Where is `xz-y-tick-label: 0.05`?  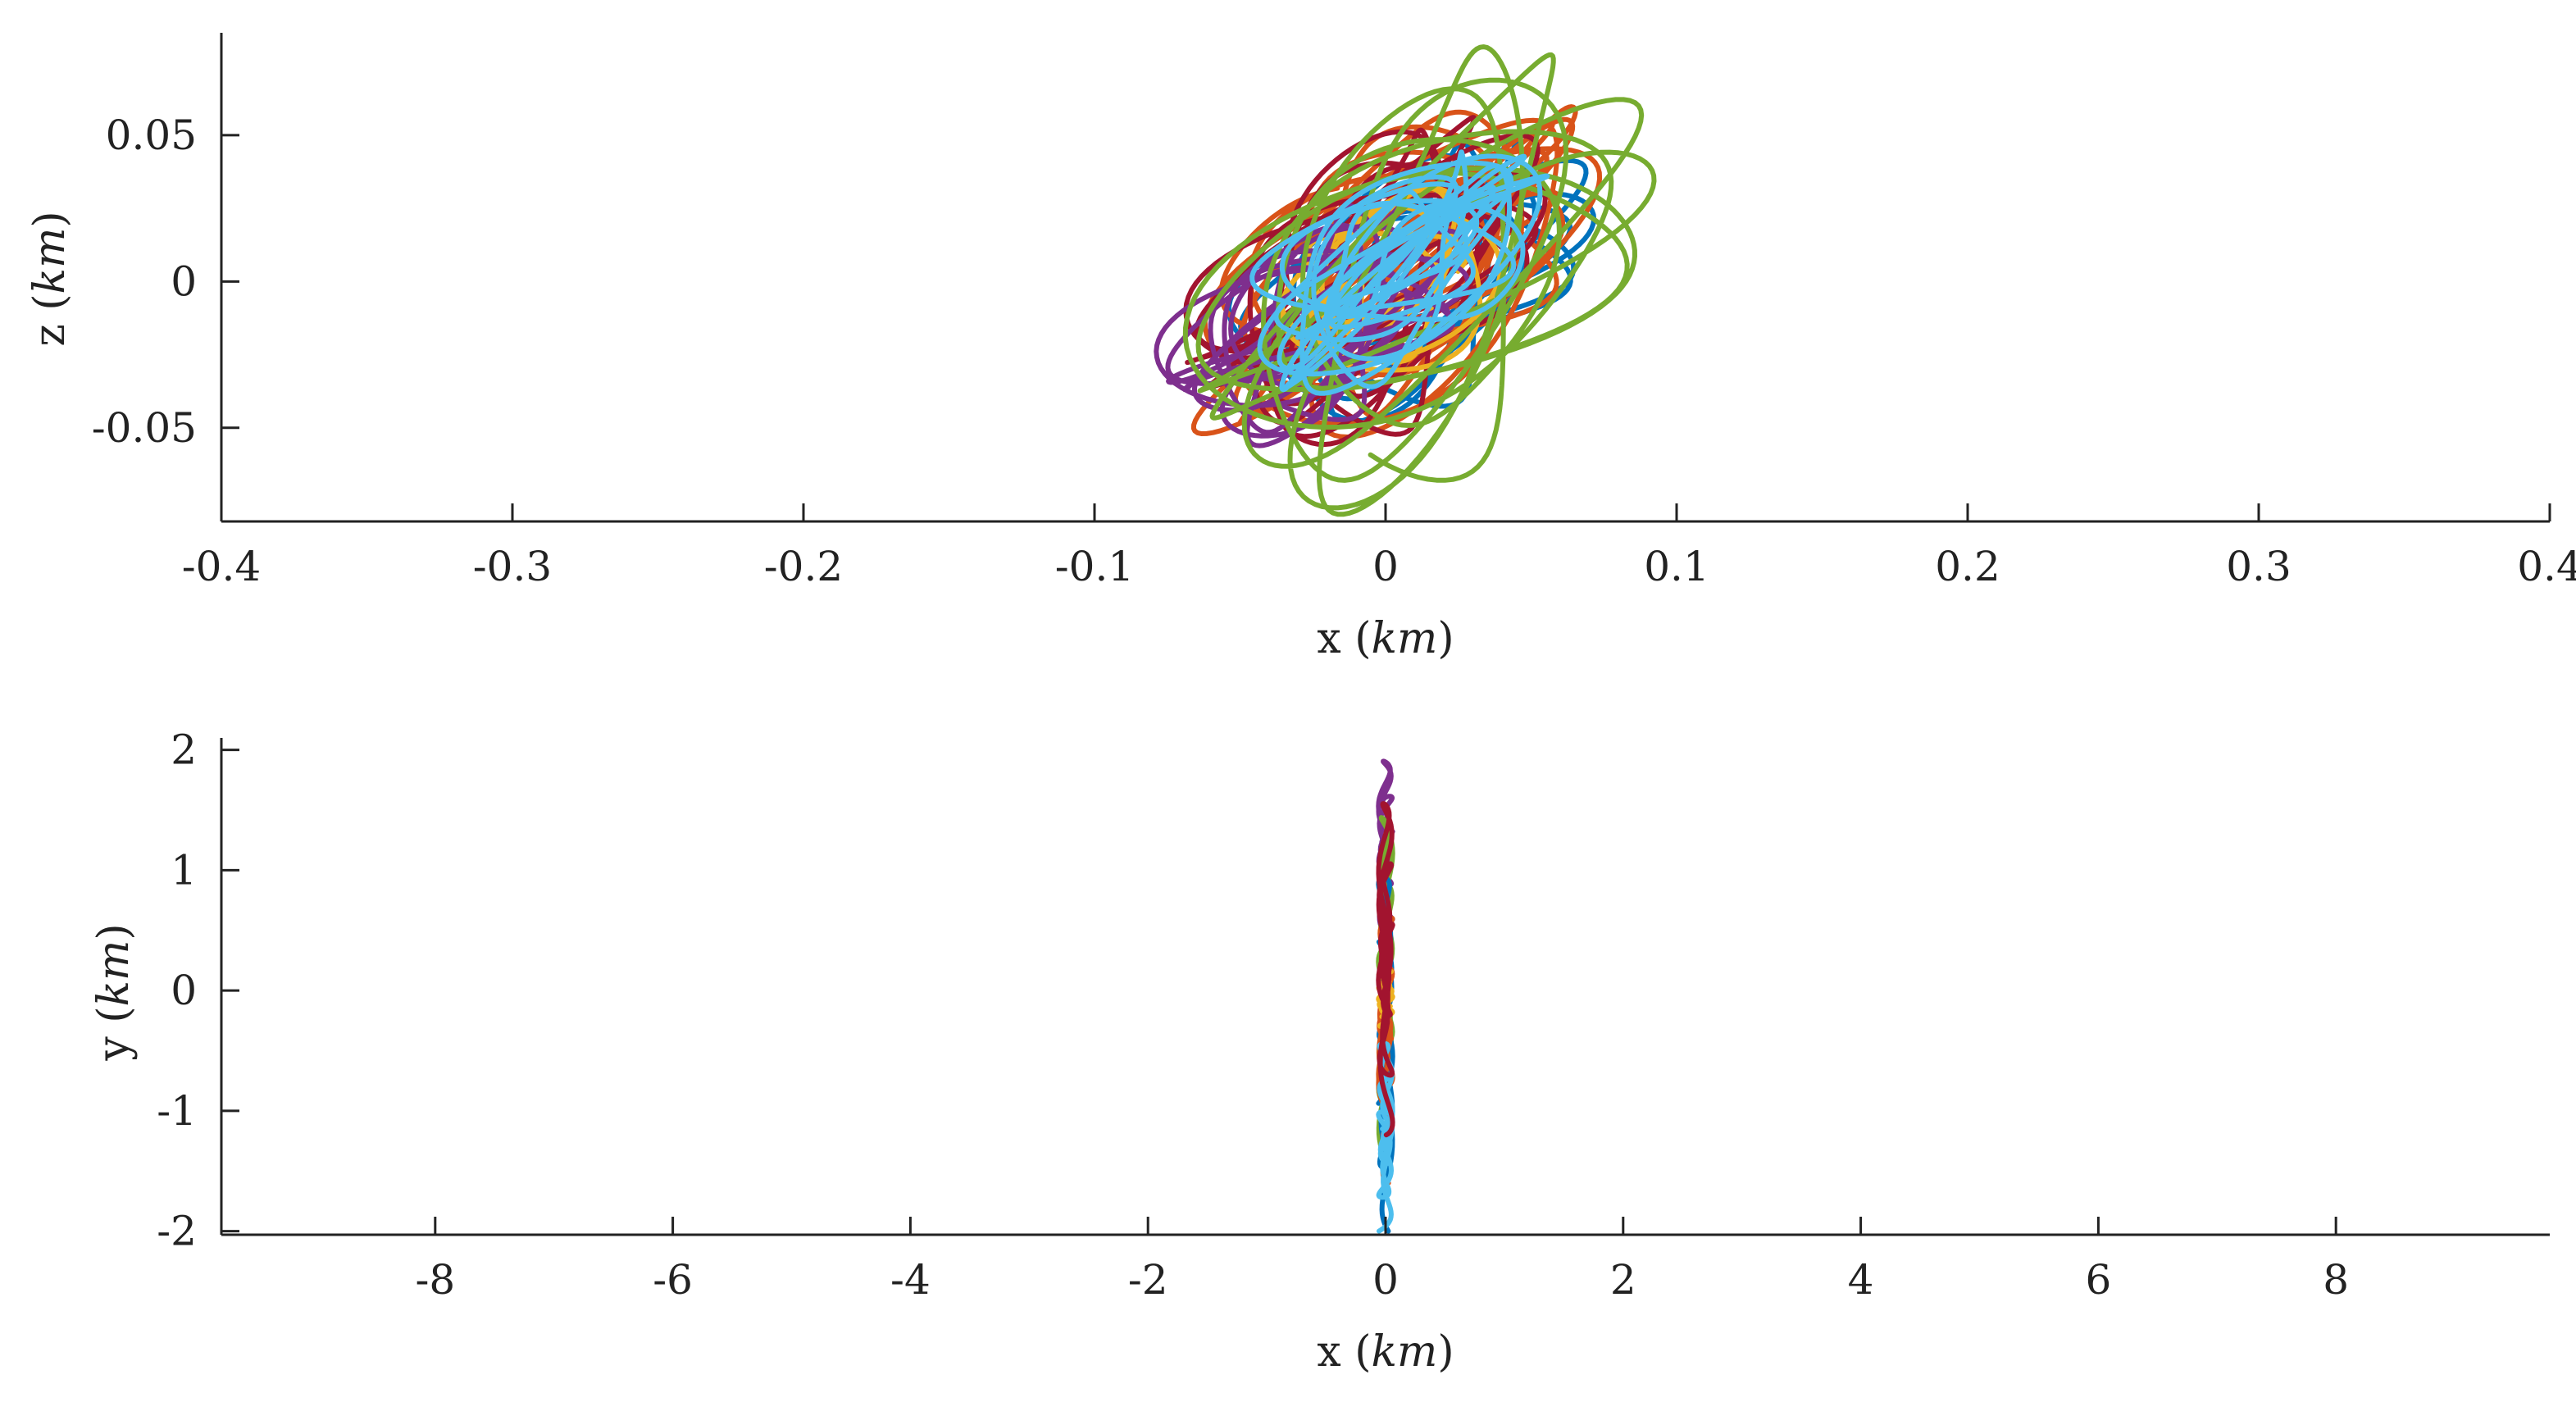 xz-y-tick-label: 0.05 is located at coordinates (151, 135).